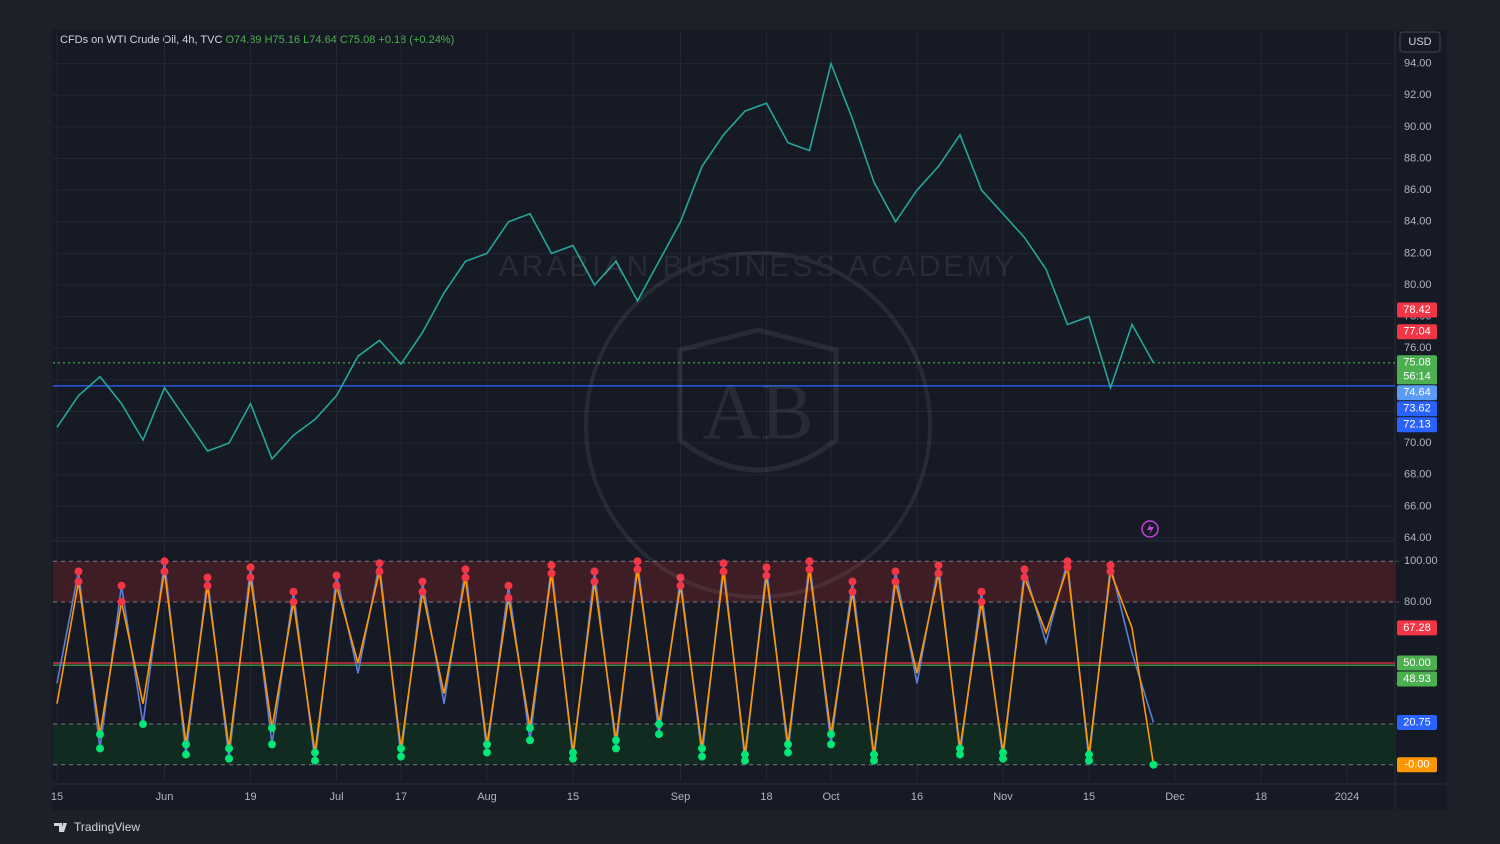 This screenshot has width=1500, height=844. Describe the element at coordinates (60, 827) in the screenshot. I see `brand-logo` at that location.